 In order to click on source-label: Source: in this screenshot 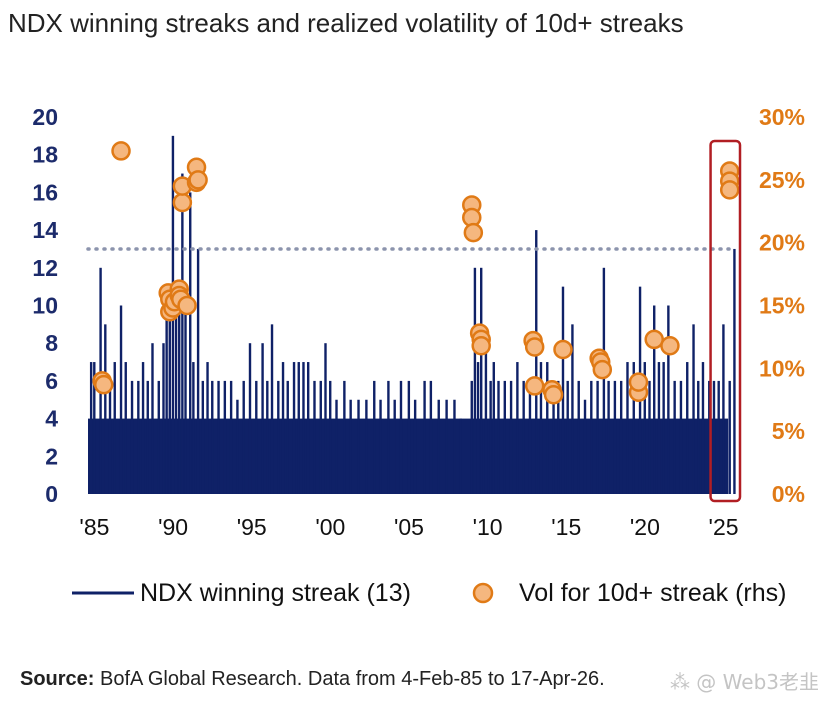, I will do `click(57, 679)`.